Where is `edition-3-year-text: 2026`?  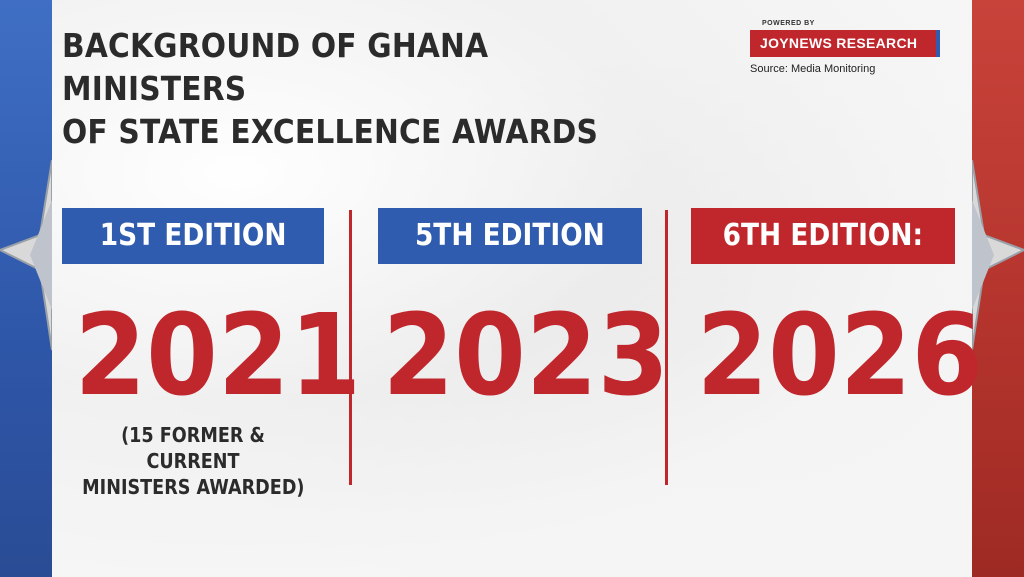
edition-3-year-text: 2026 is located at coordinates (840, 356).